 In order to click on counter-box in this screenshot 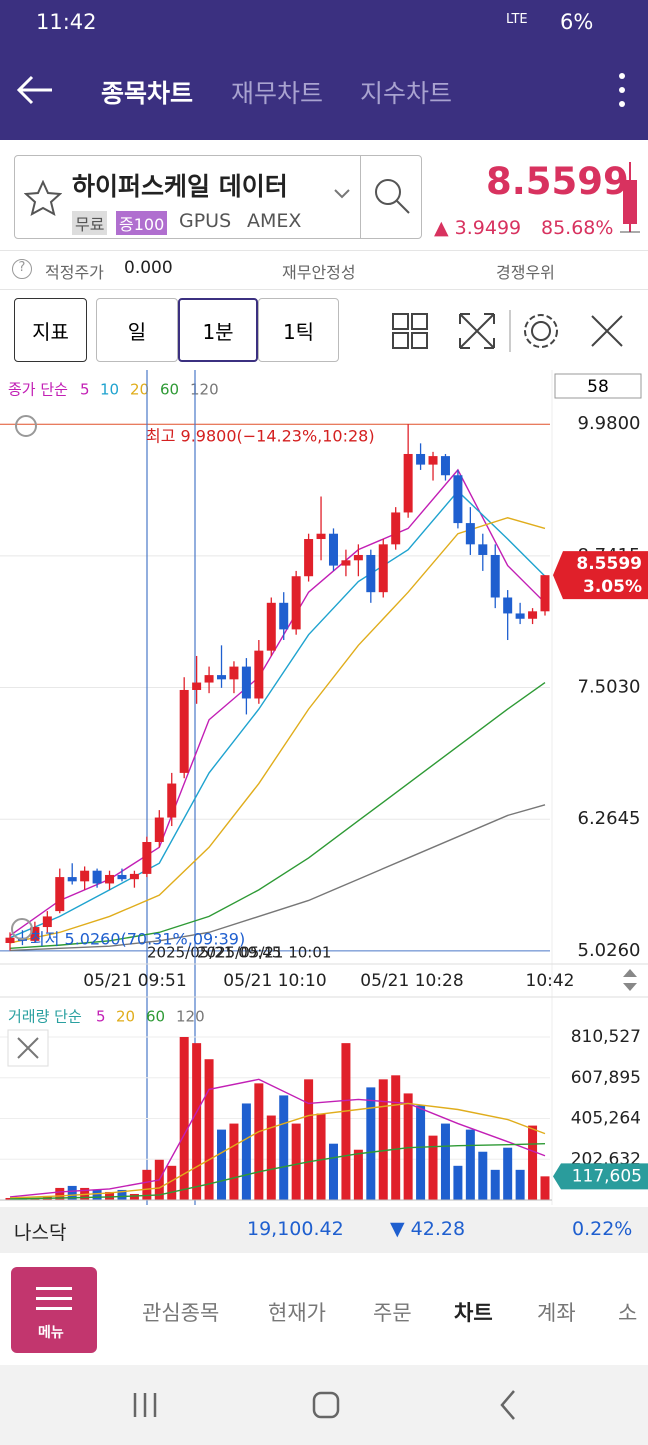, I will do `click(598, 386)`.